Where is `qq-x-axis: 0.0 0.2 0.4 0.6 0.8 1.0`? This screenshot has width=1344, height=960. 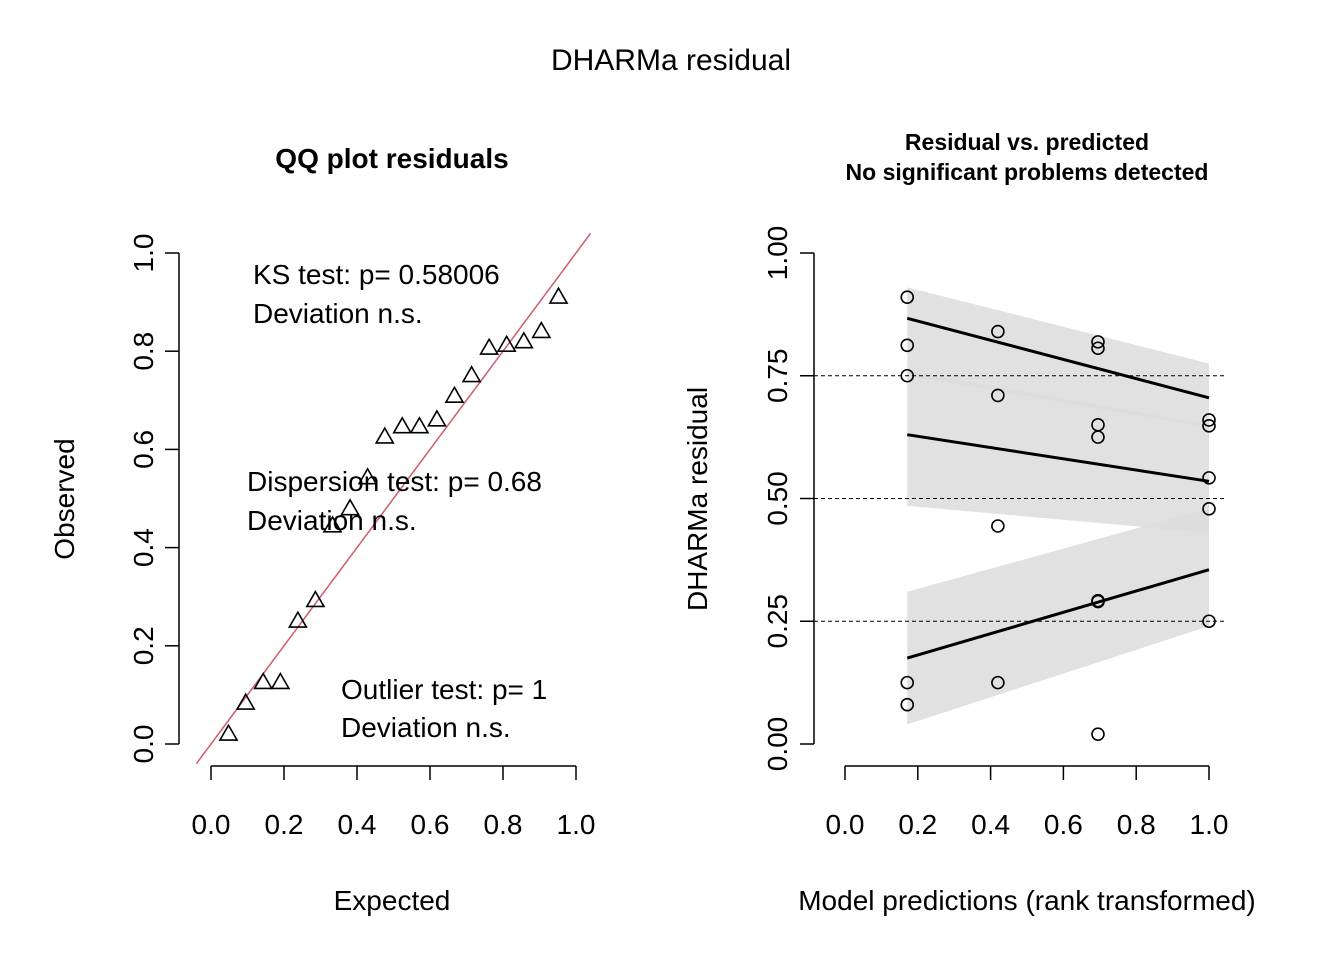 qq-x-axis: 0.0 0.2 0.4 0.6 0.8 1.0 is located at coordinates (394, 802).